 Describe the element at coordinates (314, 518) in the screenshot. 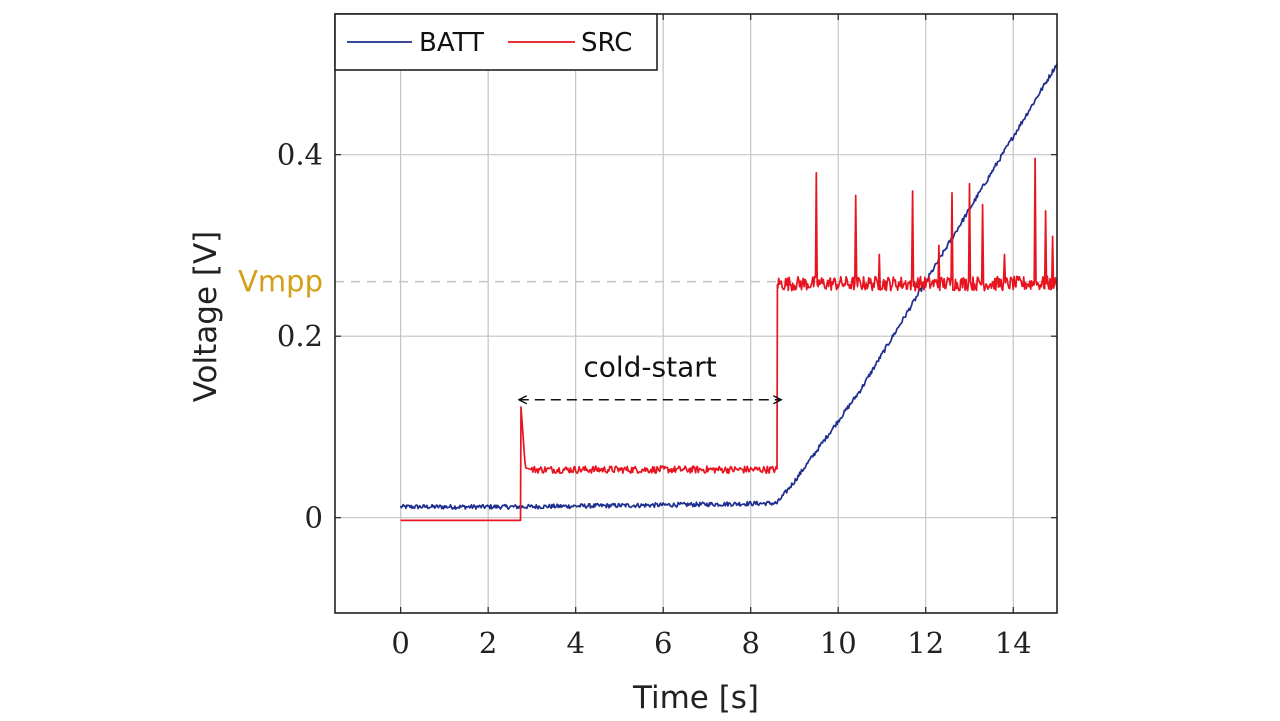

I see `y-tick-label: 0` at that location.